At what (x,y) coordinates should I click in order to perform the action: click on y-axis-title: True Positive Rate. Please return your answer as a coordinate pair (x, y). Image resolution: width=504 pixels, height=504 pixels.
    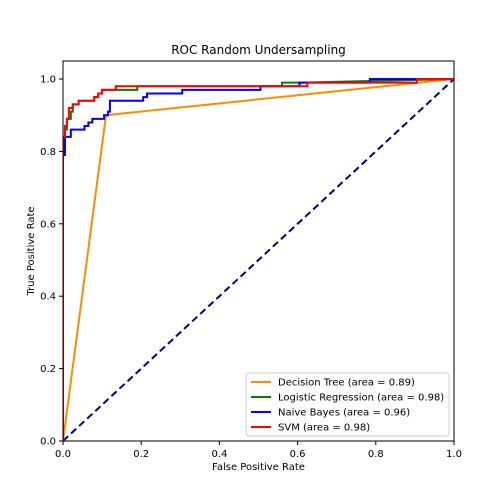
    Looking at the image, I should click on (31, 251).